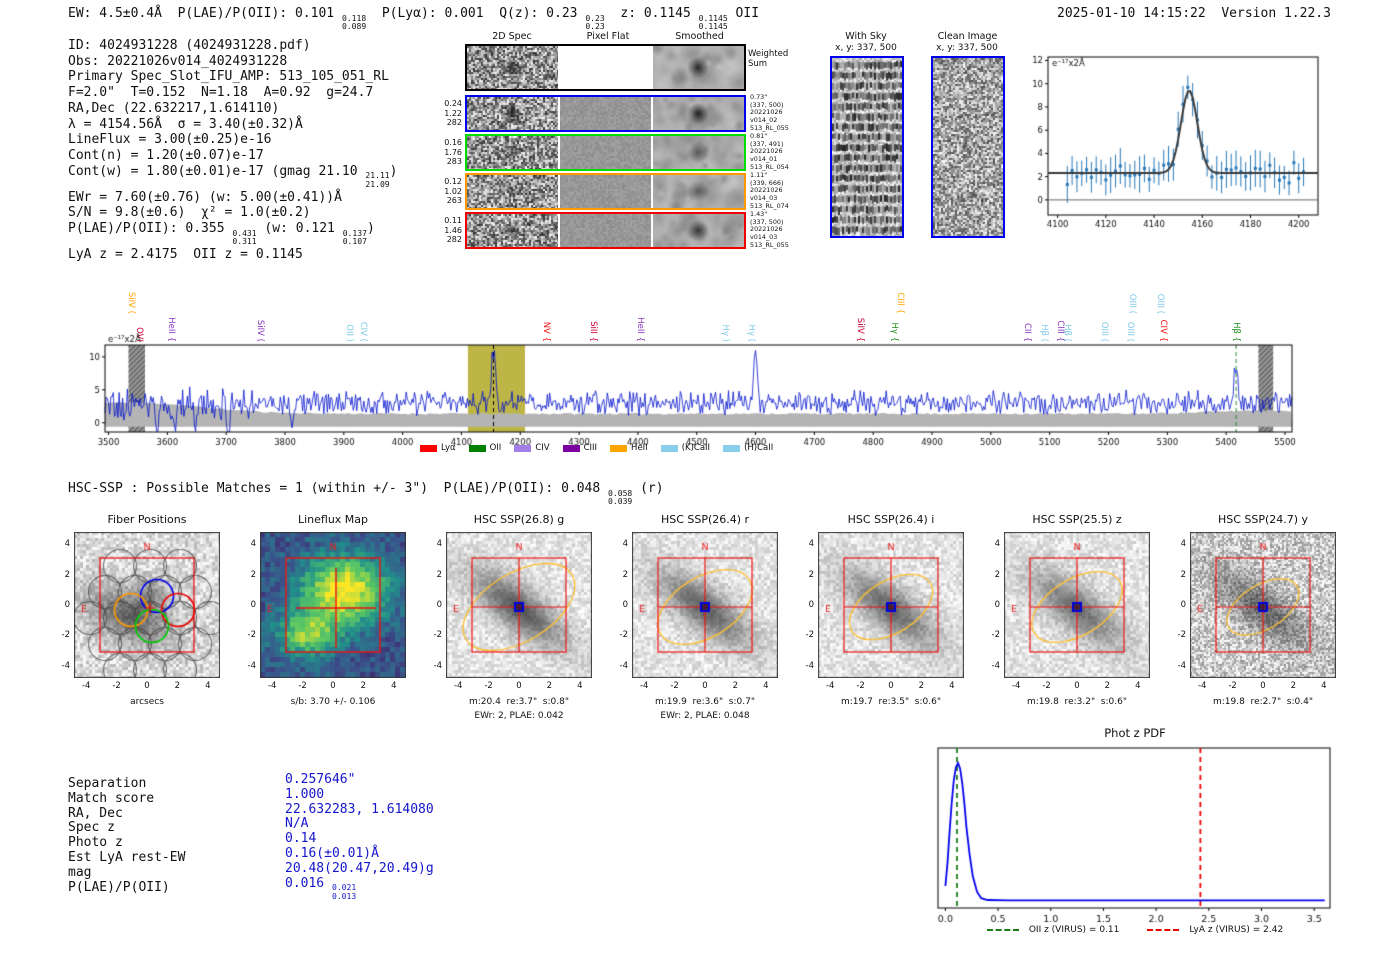 The height and width of the screenshot is (953, 1400). I want to click on stacked-uncertainty: 0.23 0.23, so click(595, 22).